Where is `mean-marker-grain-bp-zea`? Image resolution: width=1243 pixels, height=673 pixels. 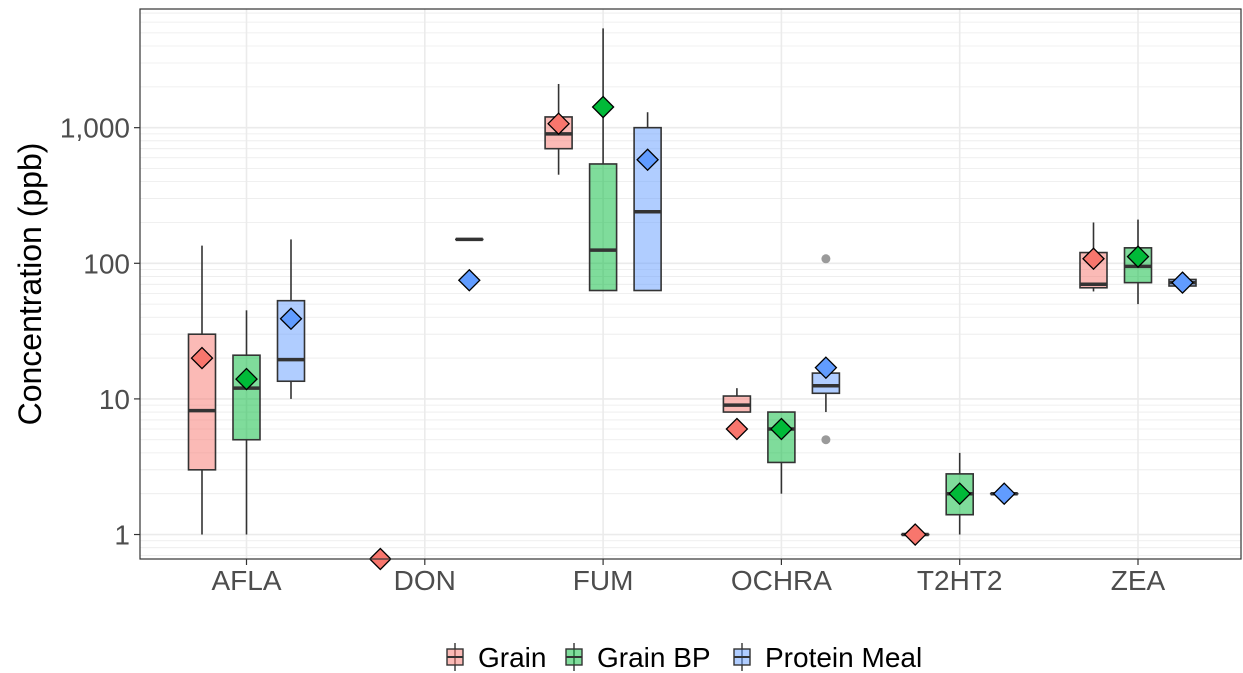 mean-marker-grain-bp-zea is located at coordinates (1138, 257).